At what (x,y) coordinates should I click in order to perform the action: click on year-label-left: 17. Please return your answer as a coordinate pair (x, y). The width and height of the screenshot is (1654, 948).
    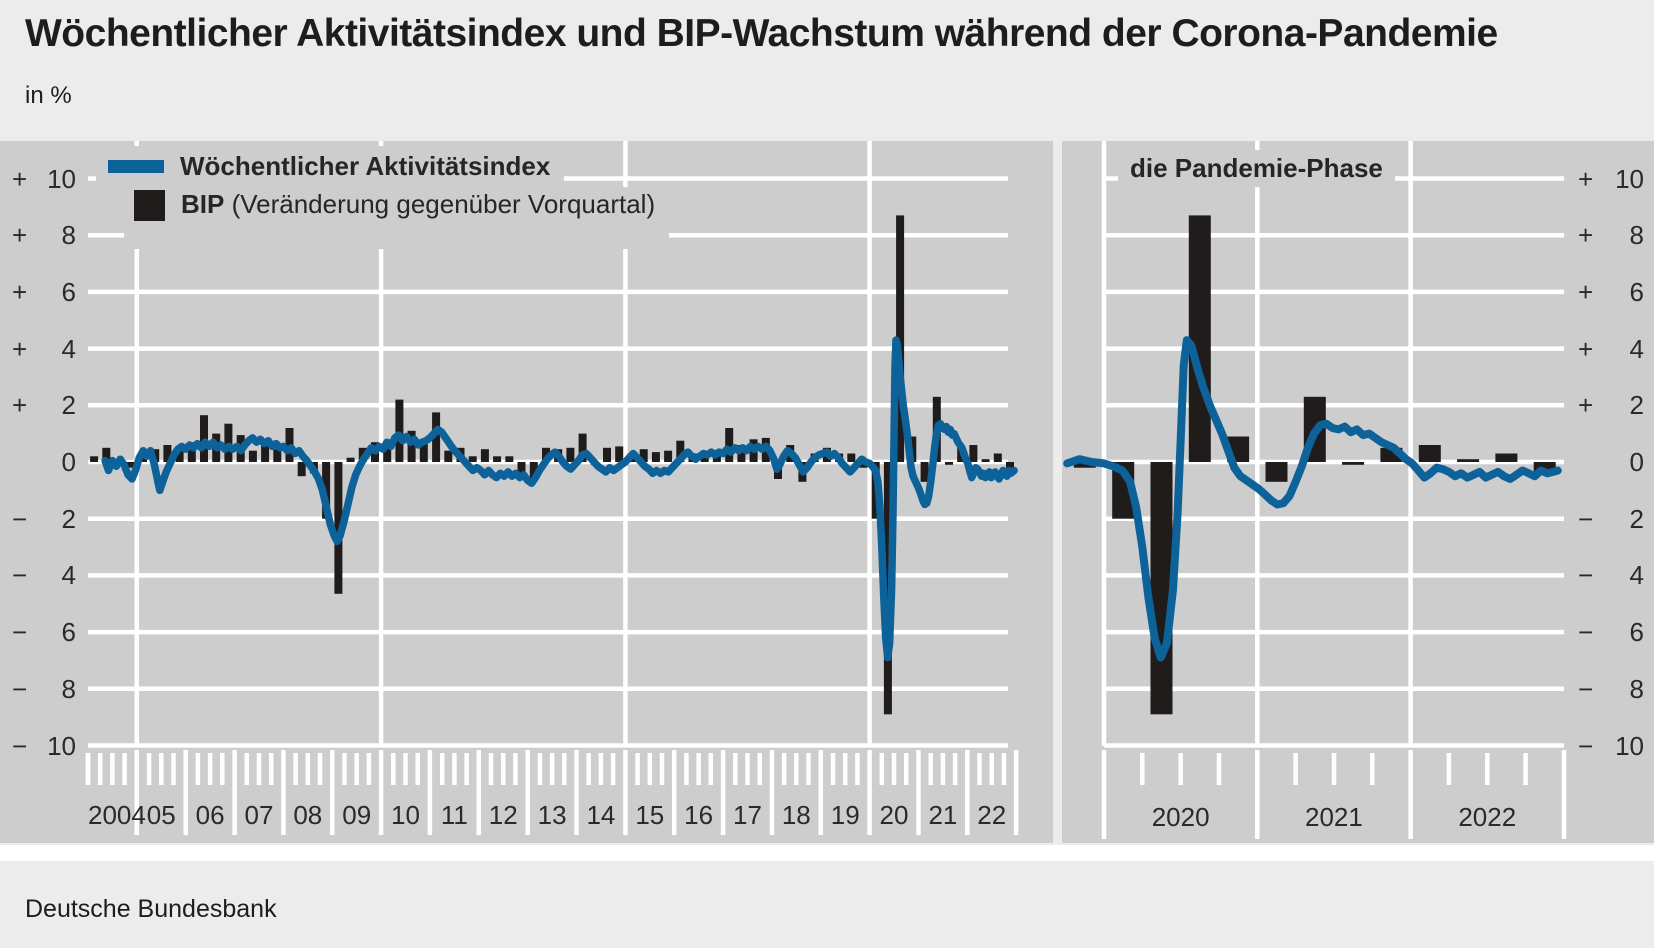
    Looking at the image, I should click on (747, 815).